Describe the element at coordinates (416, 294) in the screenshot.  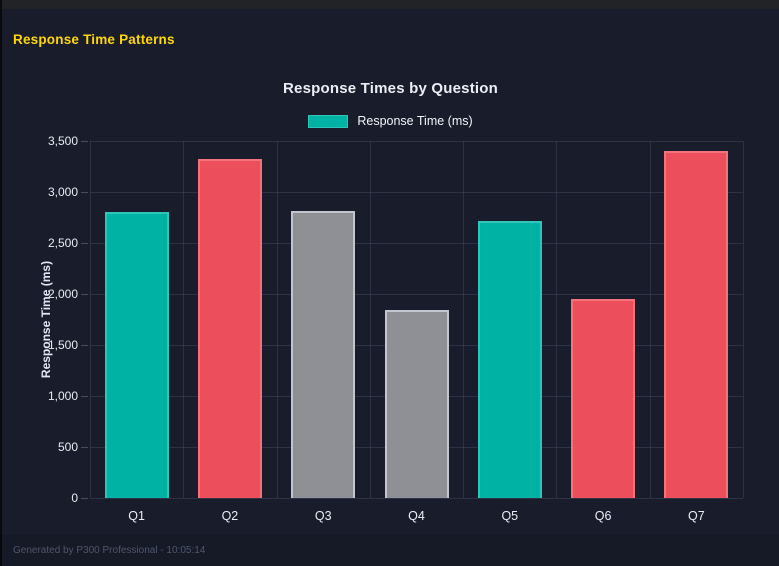
I see `gridline-h-2000` at that location.